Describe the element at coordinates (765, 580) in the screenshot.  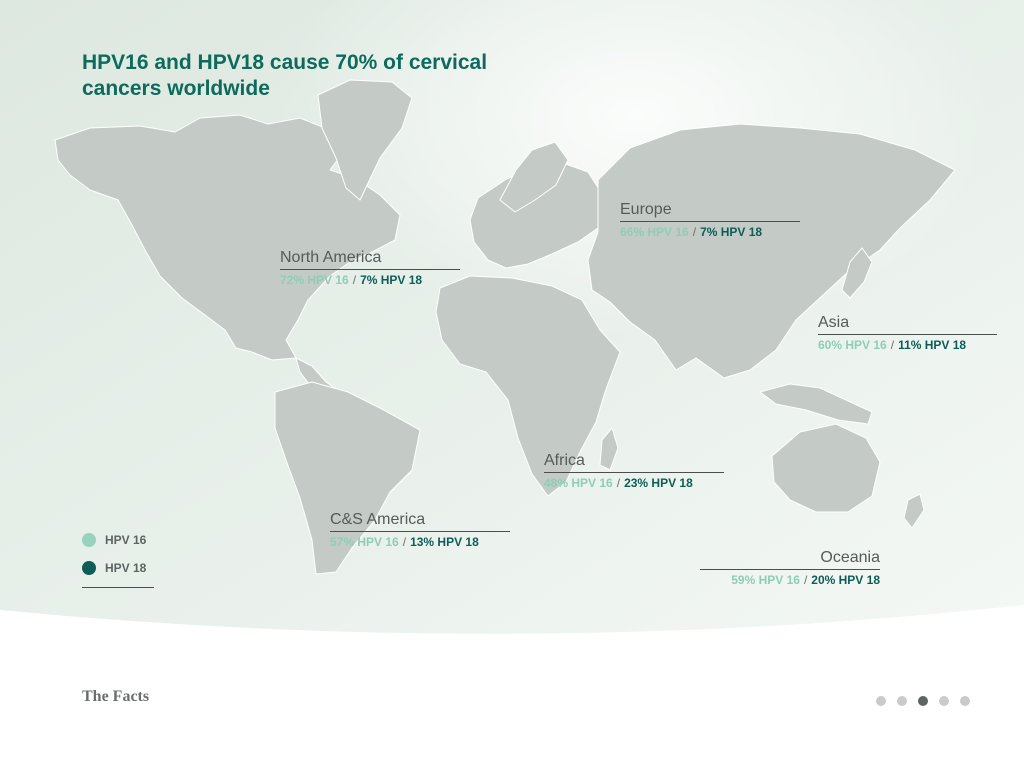
I see `hpv16-value: 59% HPV 16` at that location.